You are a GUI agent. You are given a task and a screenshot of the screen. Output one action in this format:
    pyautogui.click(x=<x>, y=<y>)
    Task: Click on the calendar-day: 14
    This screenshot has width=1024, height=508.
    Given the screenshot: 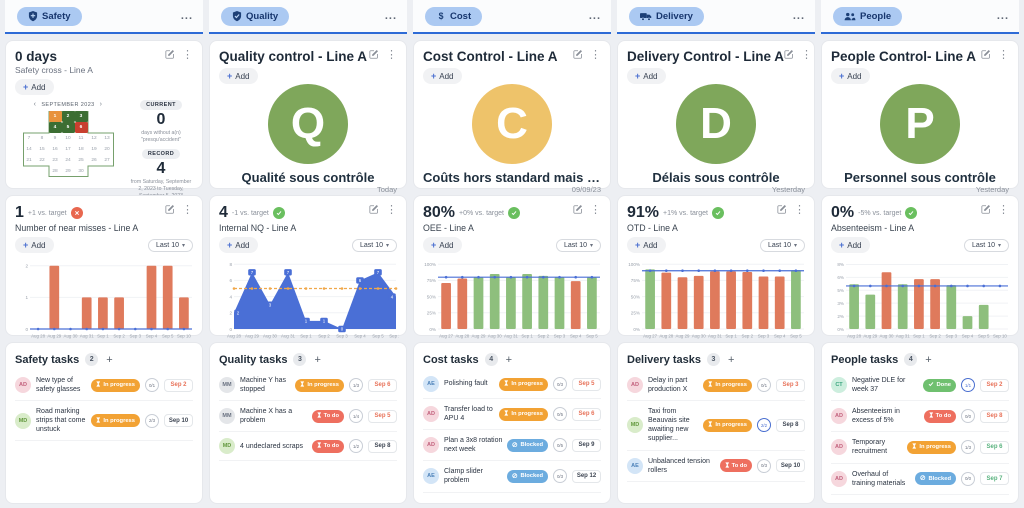 What is the action you would take?
    pyautogui.click(x=29, y=149)
    